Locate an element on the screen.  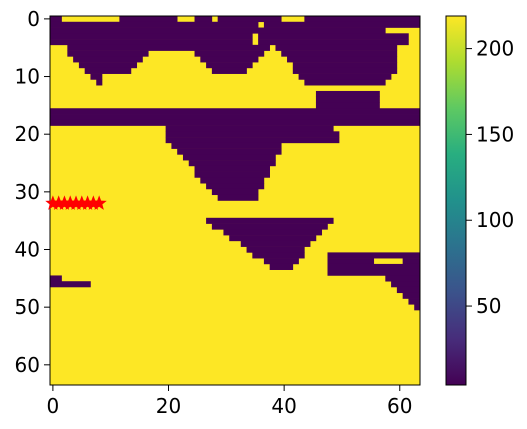
y-tick-label: 40 is located at coordinates (27, 250).